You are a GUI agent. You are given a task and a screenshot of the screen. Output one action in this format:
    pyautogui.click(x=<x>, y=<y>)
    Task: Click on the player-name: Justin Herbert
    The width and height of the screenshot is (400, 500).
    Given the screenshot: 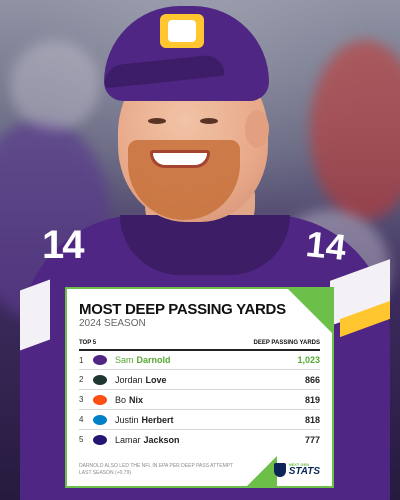 What is the action you would take?
    pyautogui.click(x=144, y=420)
    